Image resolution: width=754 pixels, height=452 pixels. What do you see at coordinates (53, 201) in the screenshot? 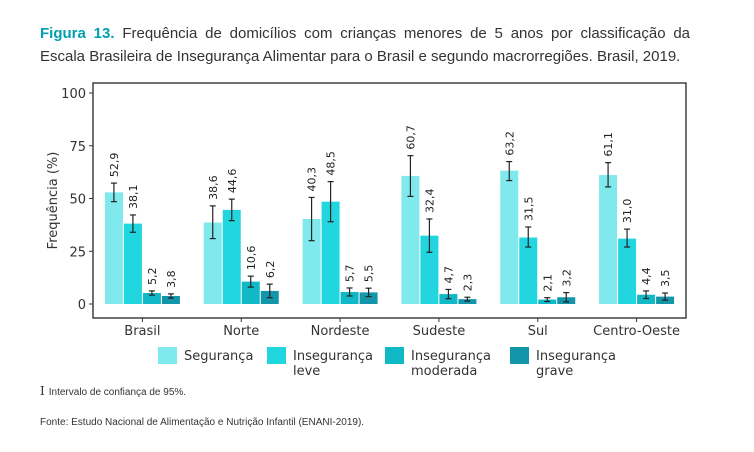
I see `y-axis-label: Frequência (%)` at bounding box center [53, 201].